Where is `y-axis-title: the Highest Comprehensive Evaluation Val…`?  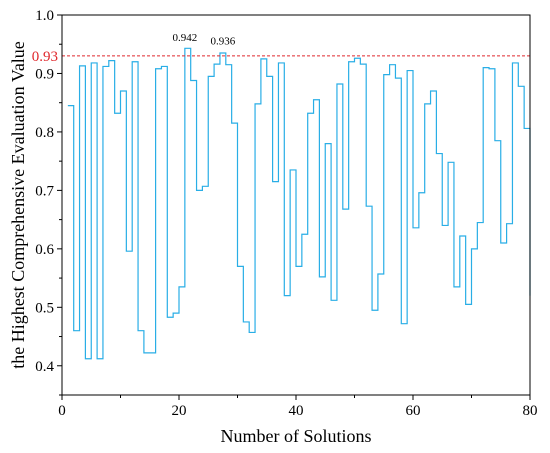
y-axis-title: the Highest Comprehensive Evaluation Val… is located at coordinates (18, 205).